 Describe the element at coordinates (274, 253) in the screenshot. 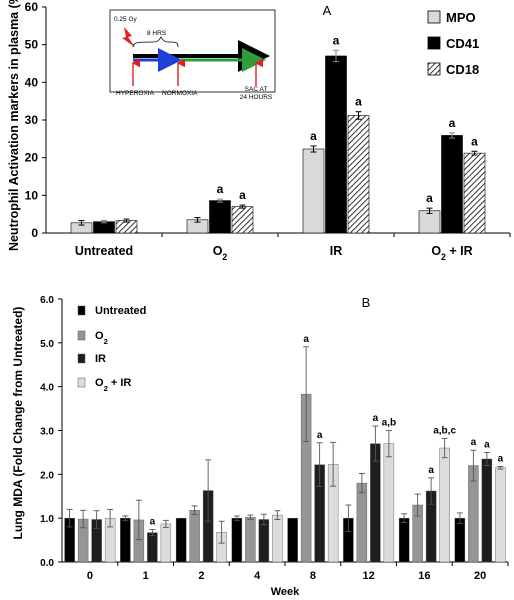

I see `x-tick-labels-a: Untreated O2 IR O2 + IR` at that location.